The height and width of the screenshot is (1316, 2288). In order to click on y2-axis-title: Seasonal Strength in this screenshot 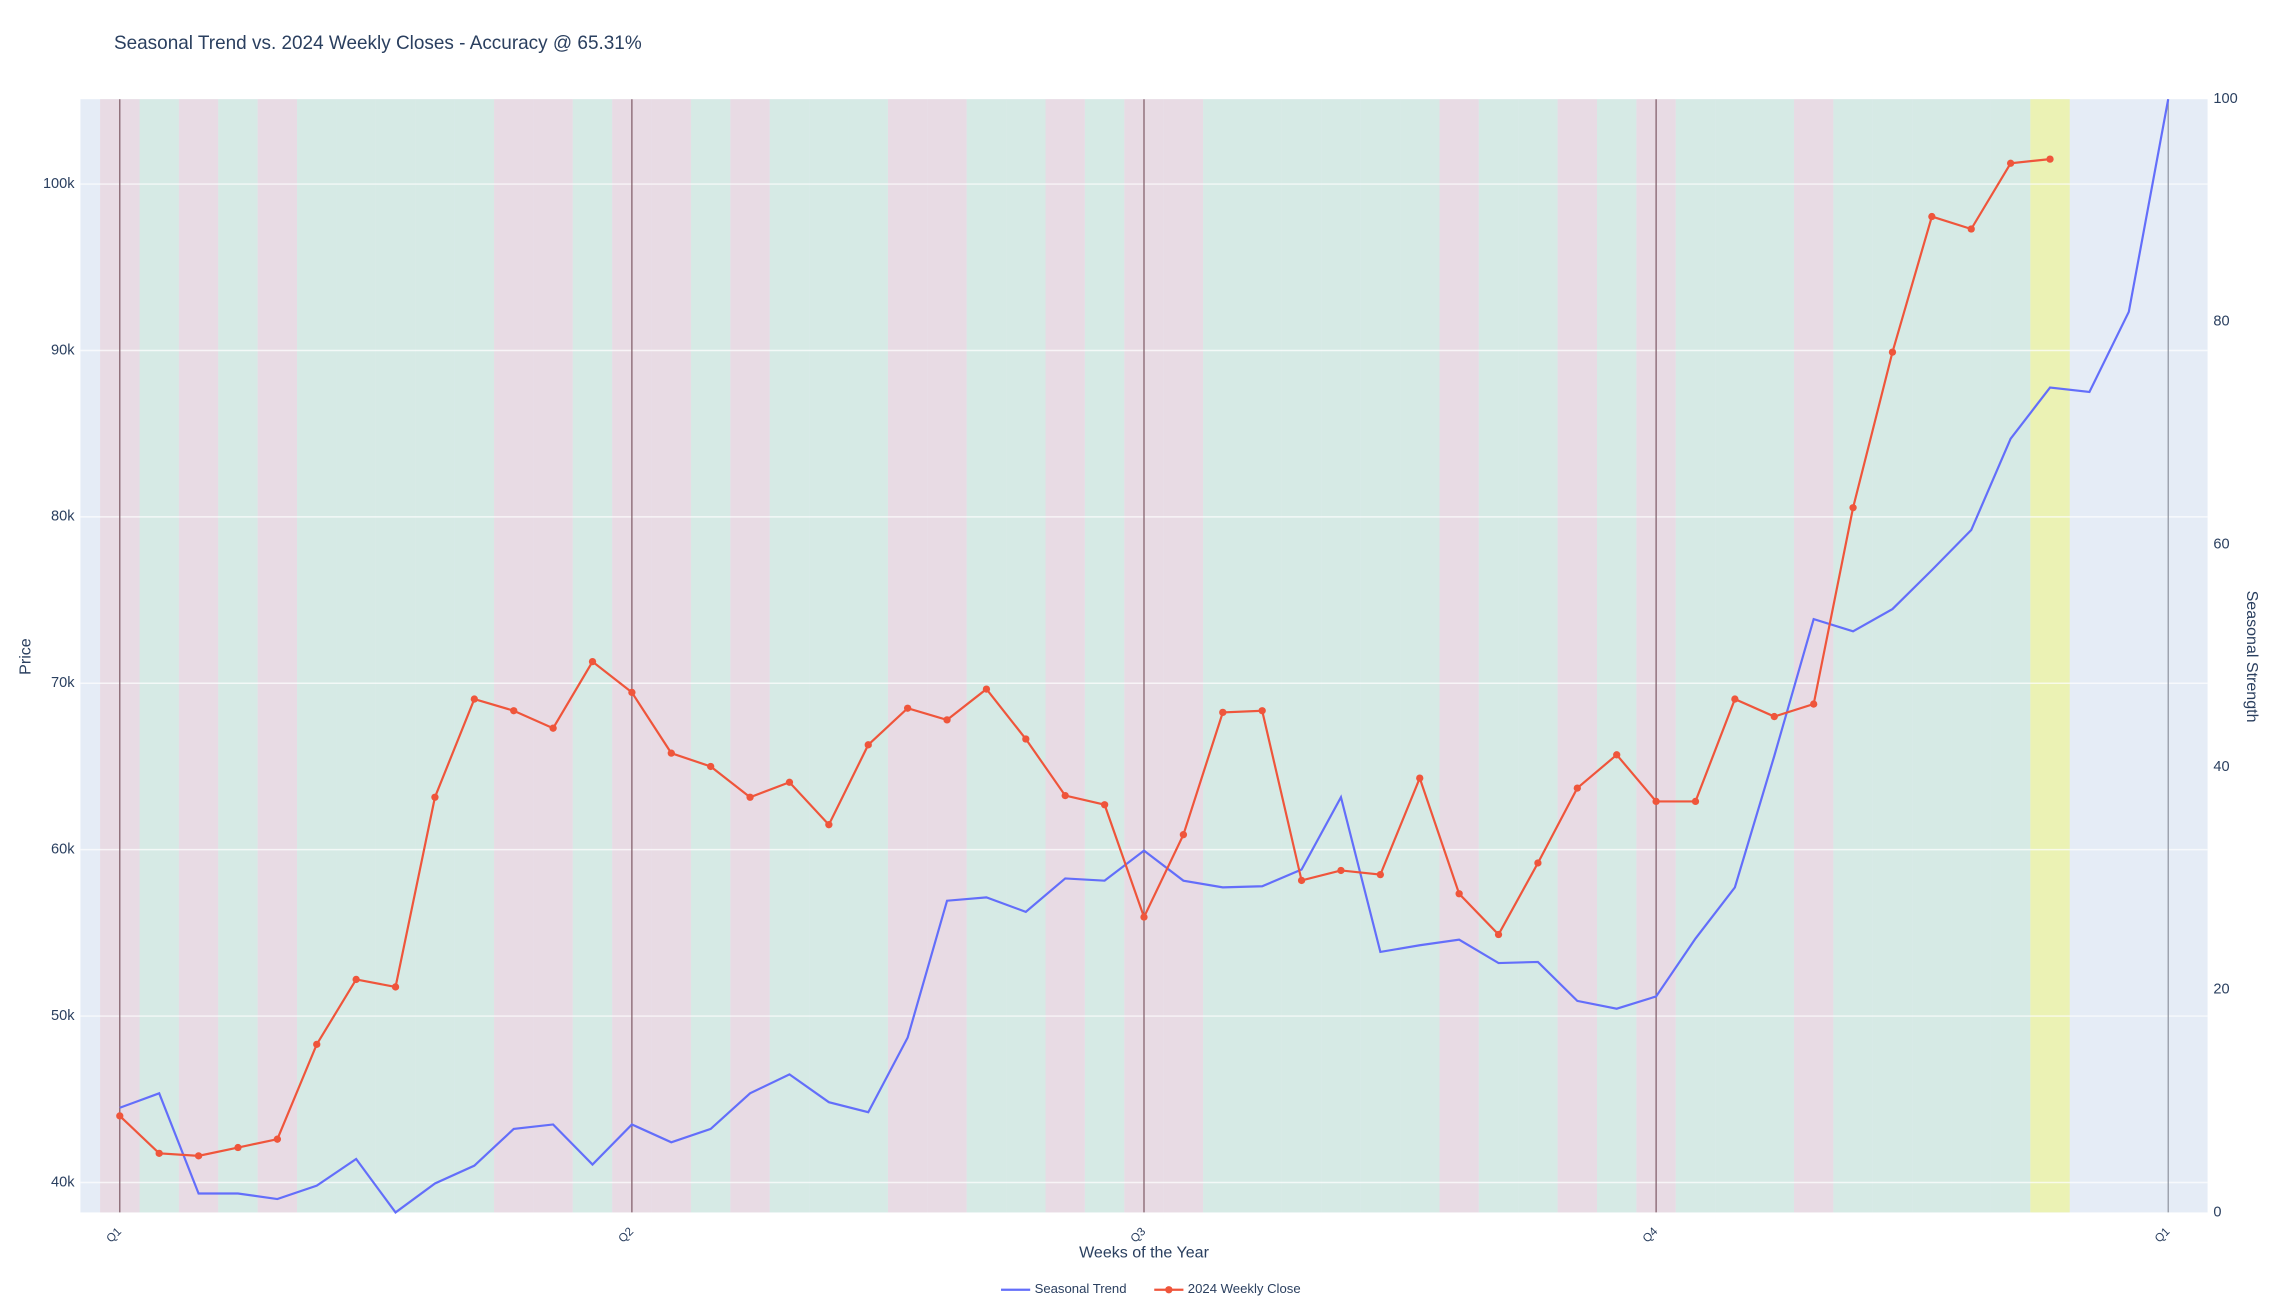, I will do `click(2252, 657)`.